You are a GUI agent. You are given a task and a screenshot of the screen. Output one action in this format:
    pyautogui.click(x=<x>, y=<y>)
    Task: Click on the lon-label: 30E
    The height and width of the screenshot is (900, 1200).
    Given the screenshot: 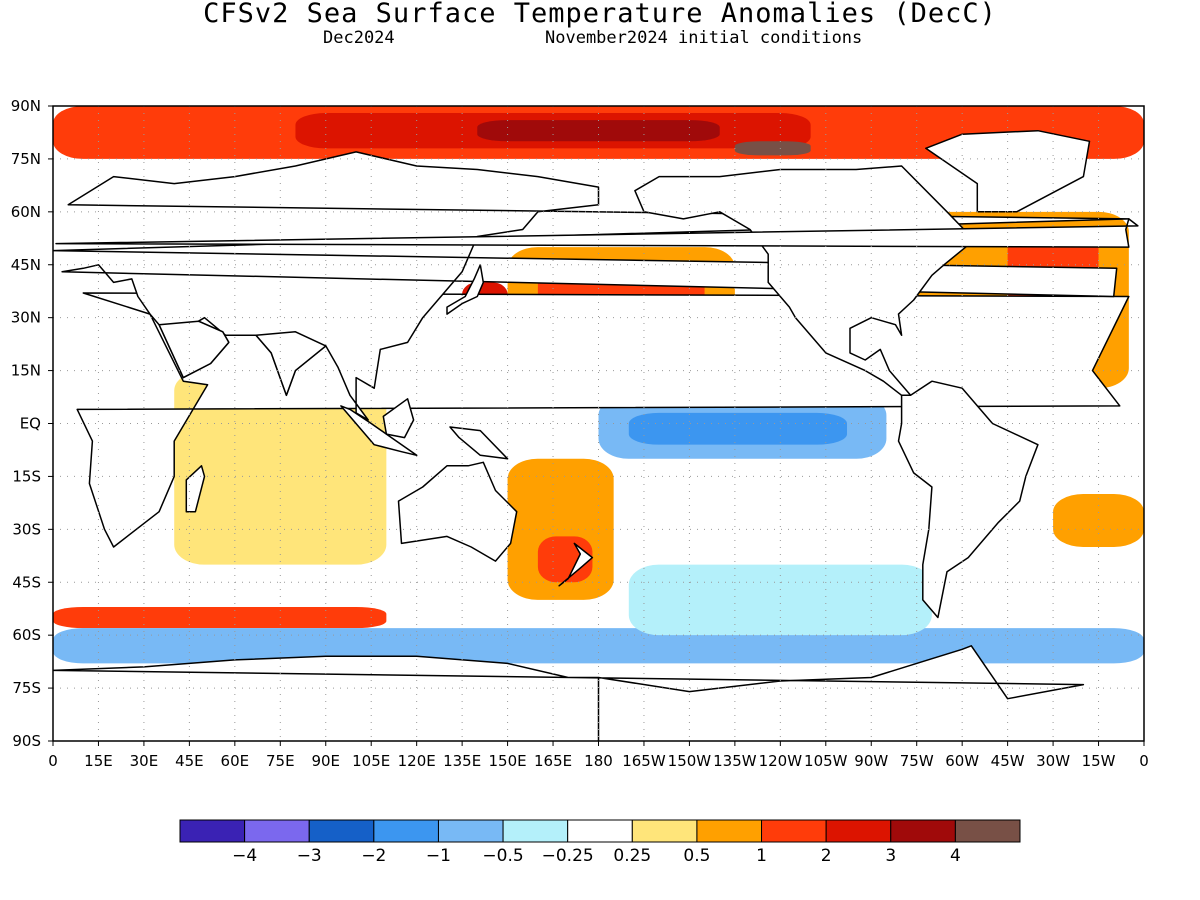 What is the action you would take?
    pyautogui.click(x=144, y=761)
    